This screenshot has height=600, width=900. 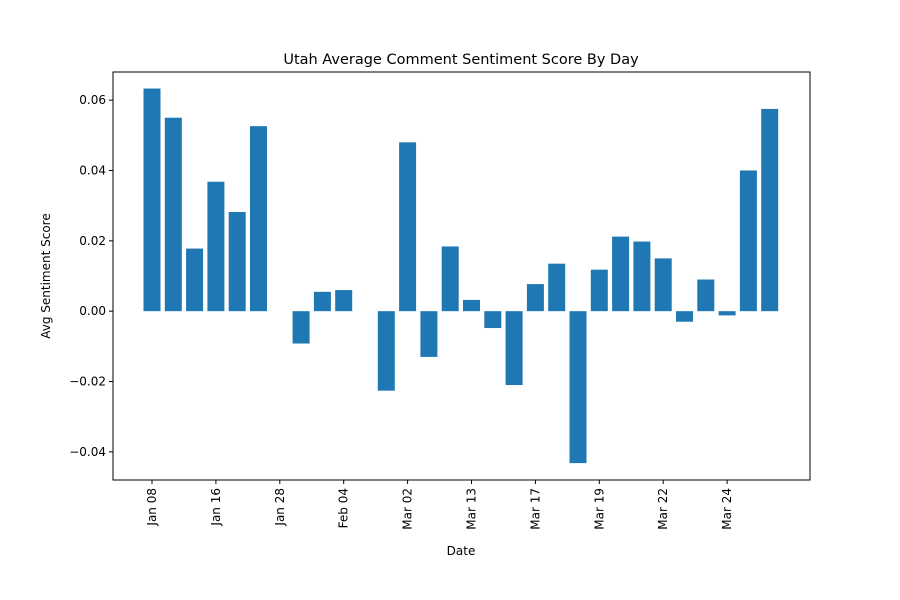 I want to click on y-tick-label: −0.04, so click(x=87, y=452).